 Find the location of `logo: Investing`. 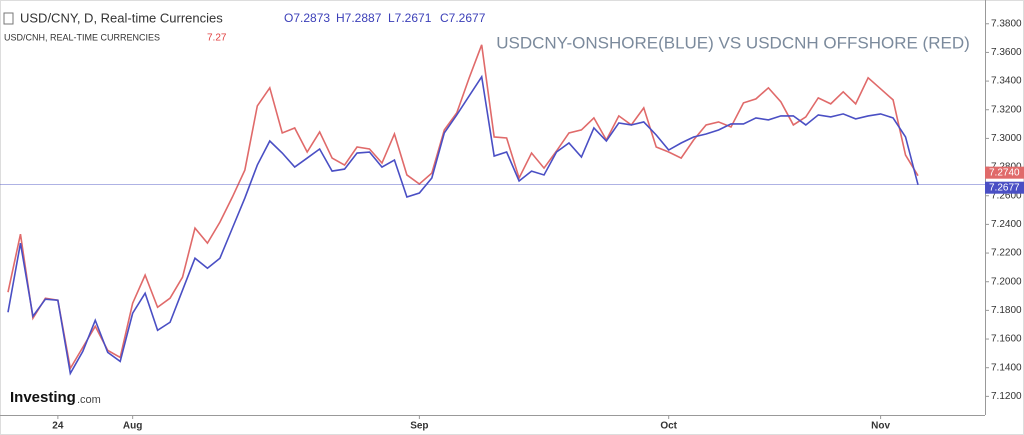

logo: Investing is located at coordinates (43, 397).